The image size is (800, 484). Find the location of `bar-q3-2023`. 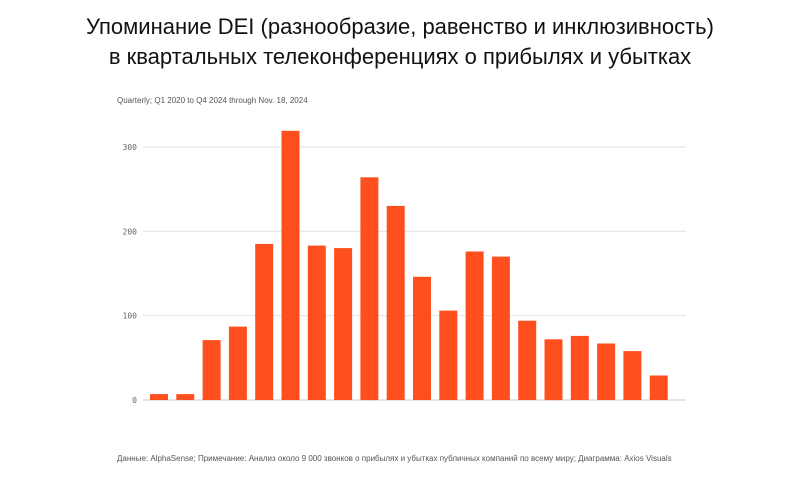

bar-q3-2023 is located at coordinates (527, 360).